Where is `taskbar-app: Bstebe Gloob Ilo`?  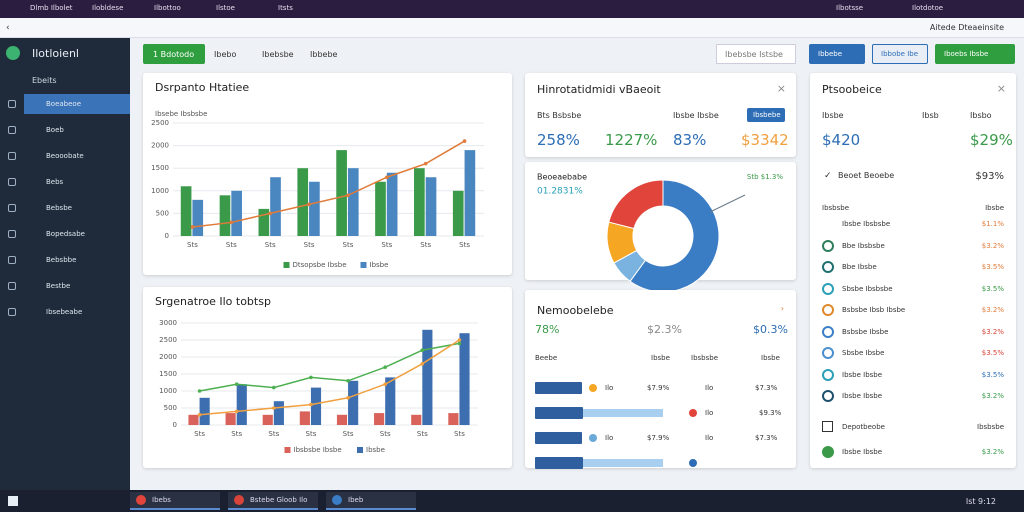 taskbar-app: Bstebe Gloob Ilo is located at coordinates (273, 501).